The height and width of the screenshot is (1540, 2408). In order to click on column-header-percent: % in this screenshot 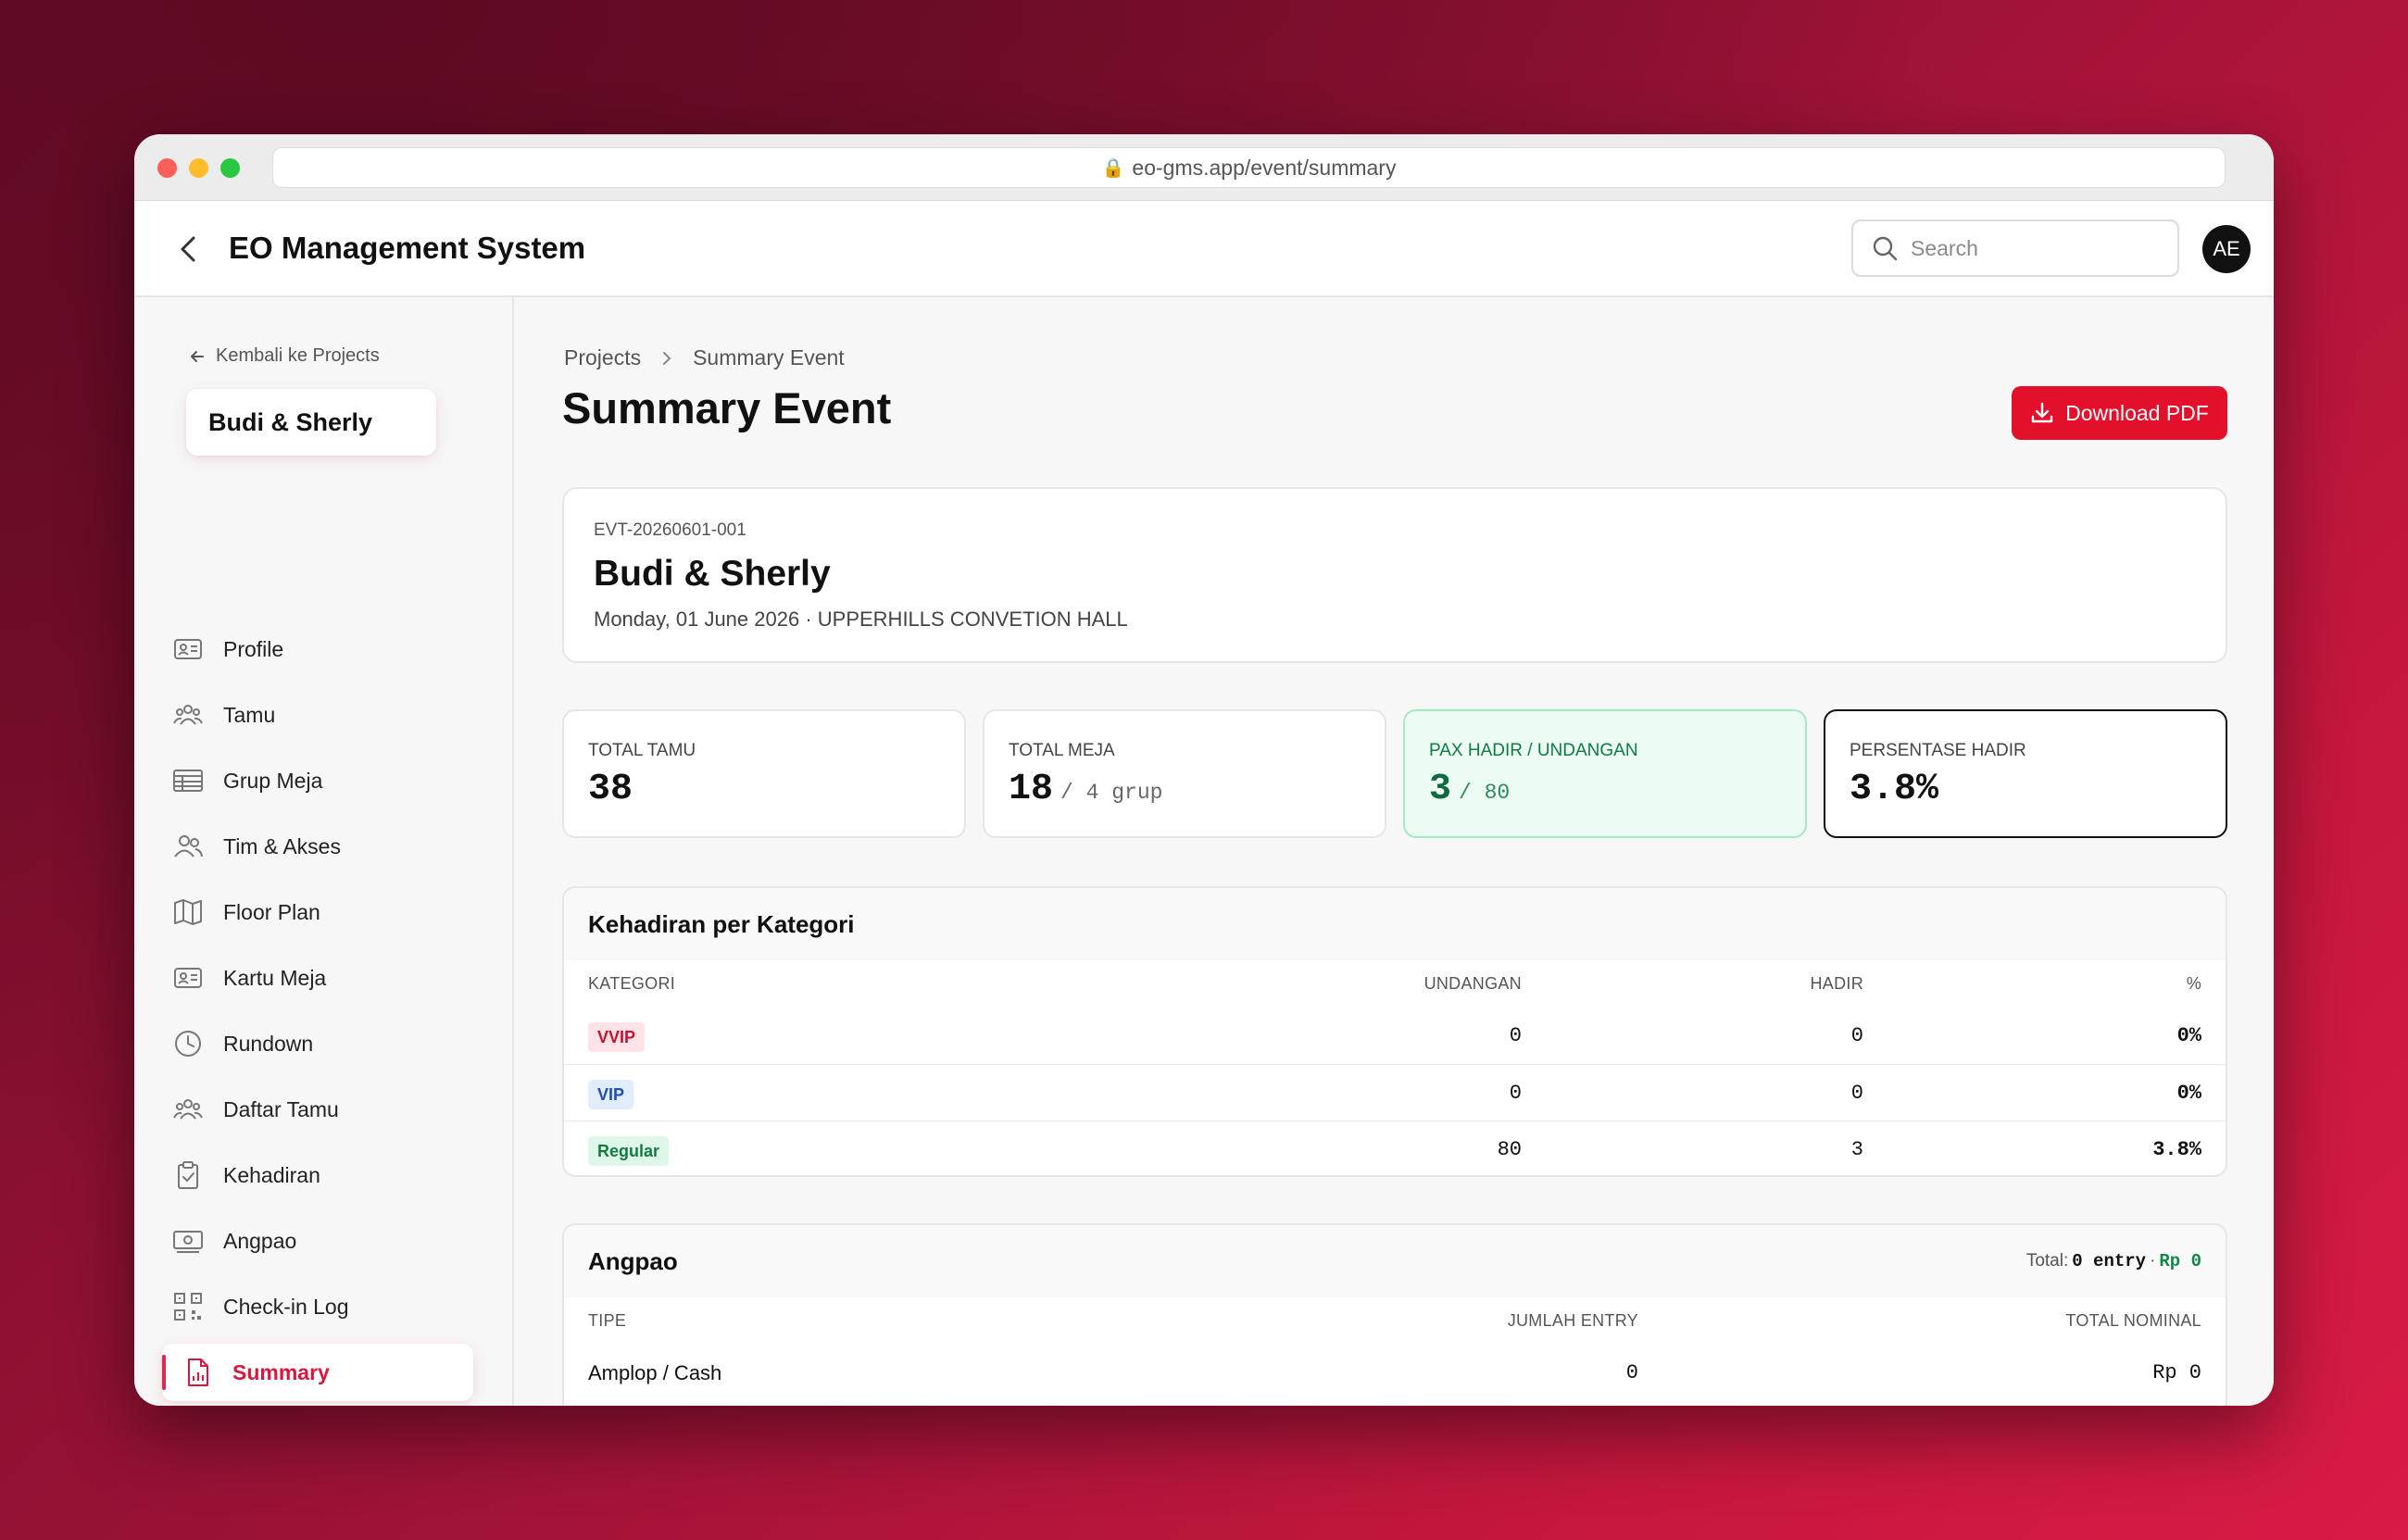, I will do `click(2193, 984)`.